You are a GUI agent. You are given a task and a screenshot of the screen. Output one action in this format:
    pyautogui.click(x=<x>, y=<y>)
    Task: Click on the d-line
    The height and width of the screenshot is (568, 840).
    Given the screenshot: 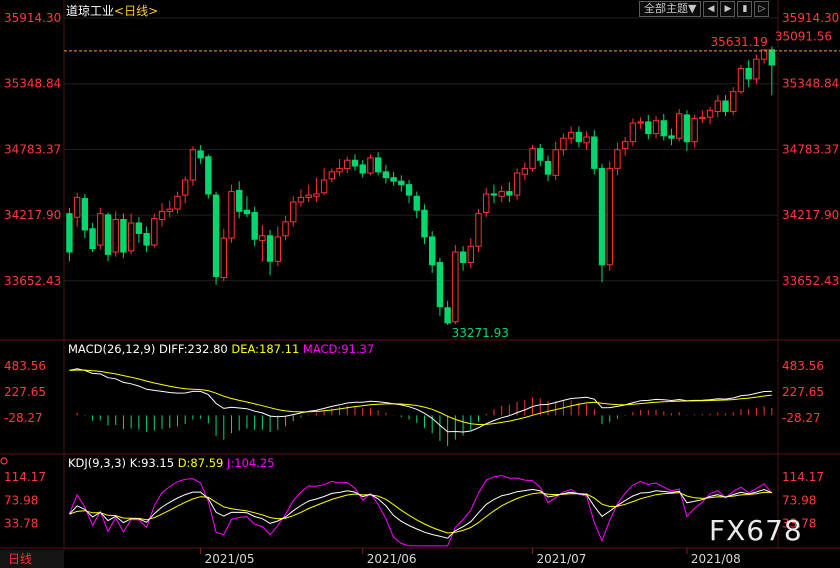 What is the action you would take?
    pyautogui.click(x=420, y=512)
    